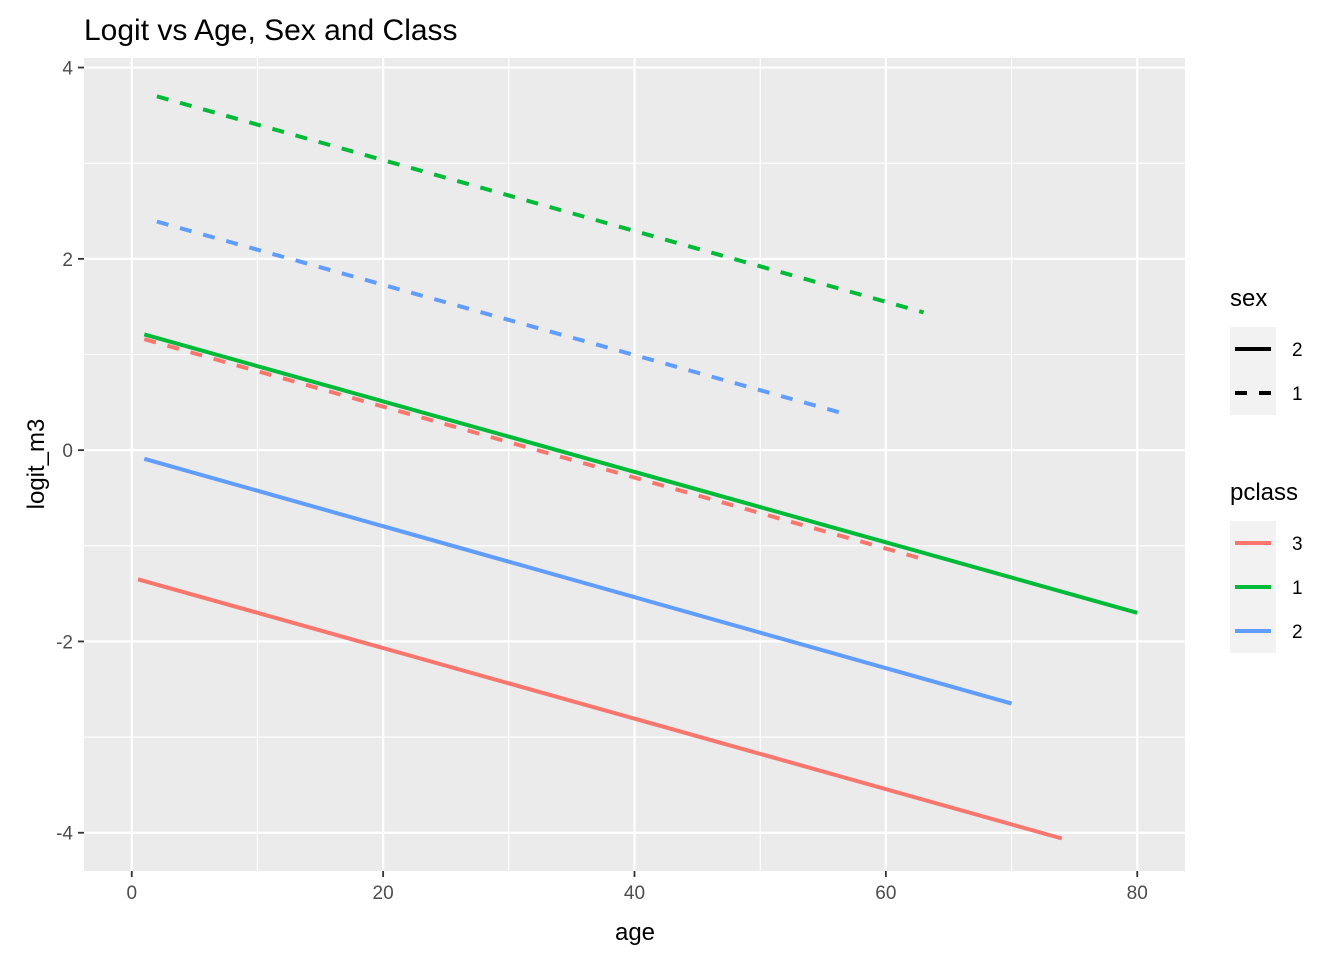 This screenshot has width=1344, height=960. I want to click on chart-title: Logit vs Age, Sex and Class, so click(271, 30).